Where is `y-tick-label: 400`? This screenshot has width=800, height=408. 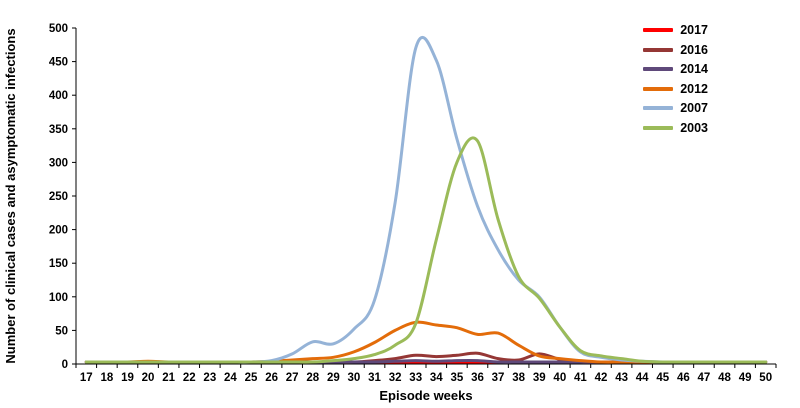 y-tick-label: 400 is located at coordinates (58, 96).